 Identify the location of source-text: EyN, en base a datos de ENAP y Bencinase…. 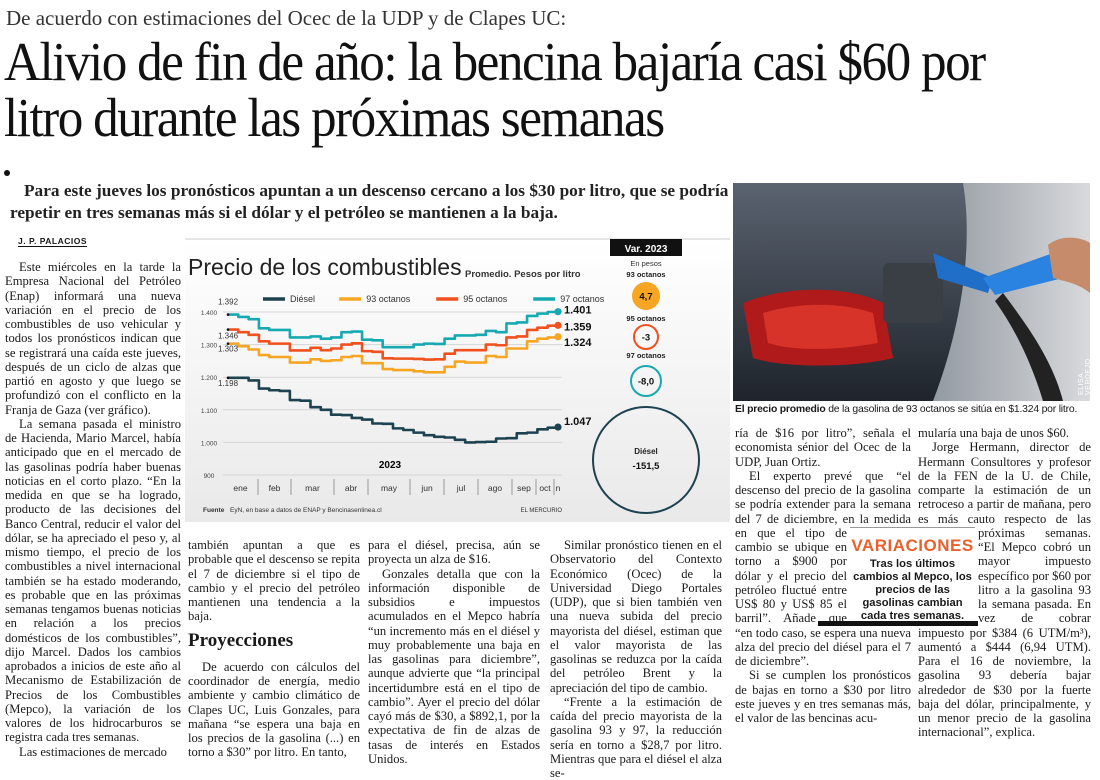
(306, 510).